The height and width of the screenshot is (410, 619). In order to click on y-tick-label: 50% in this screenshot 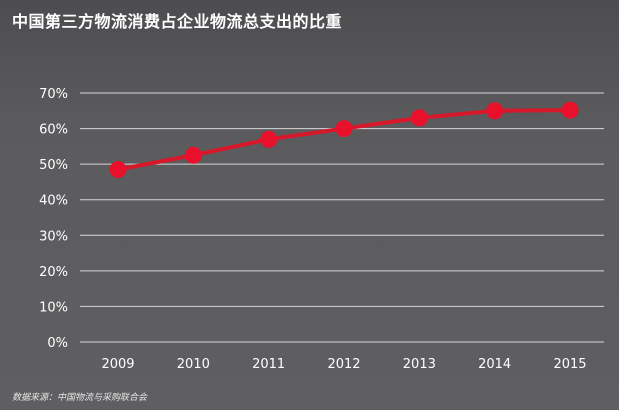, I will do `click(53, 165)`.